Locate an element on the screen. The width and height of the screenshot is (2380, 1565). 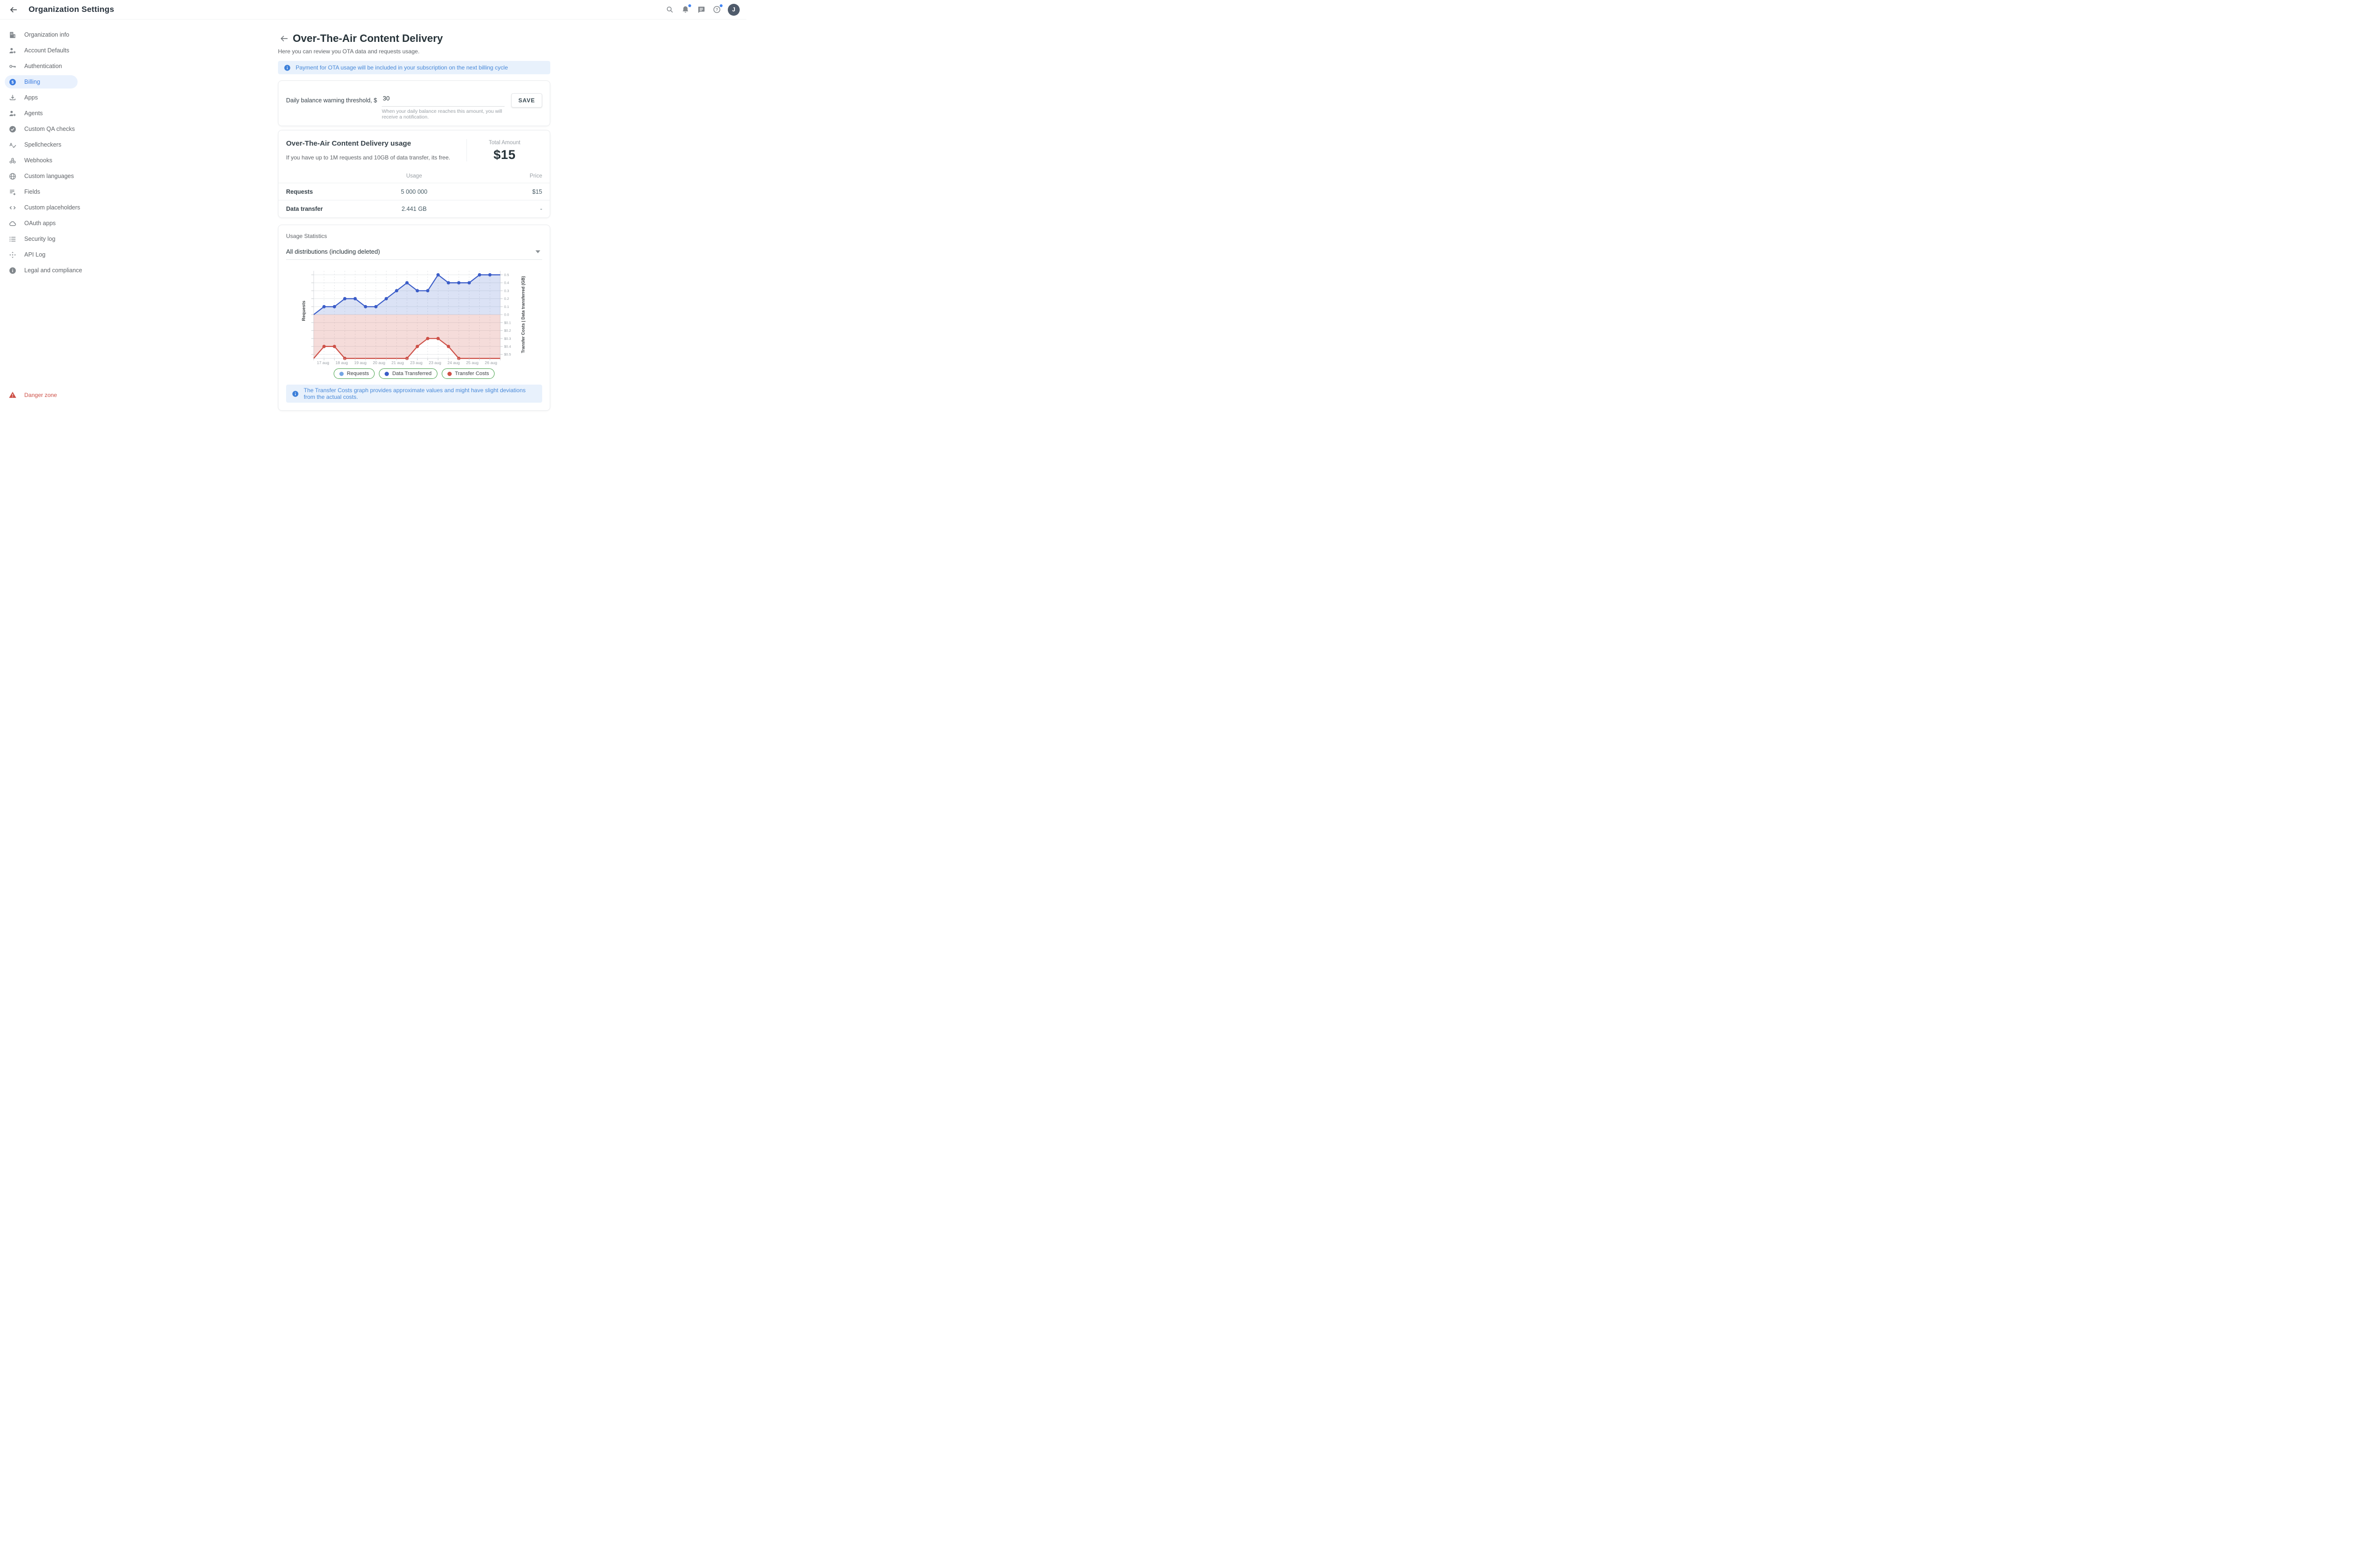
sidebar-item-organization-info: Organization info is located at coordinates (41, 34).